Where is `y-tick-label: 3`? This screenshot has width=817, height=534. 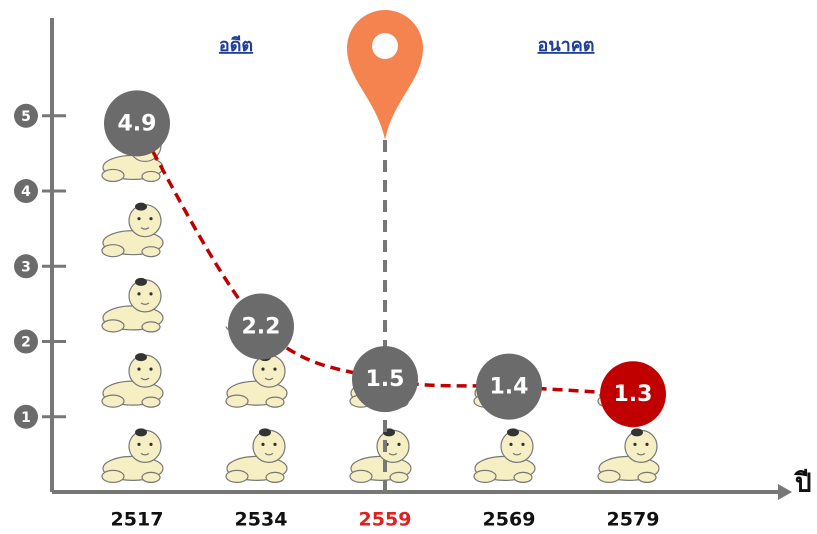 y-tick-label: 3 is located at coordinates (26, 267).